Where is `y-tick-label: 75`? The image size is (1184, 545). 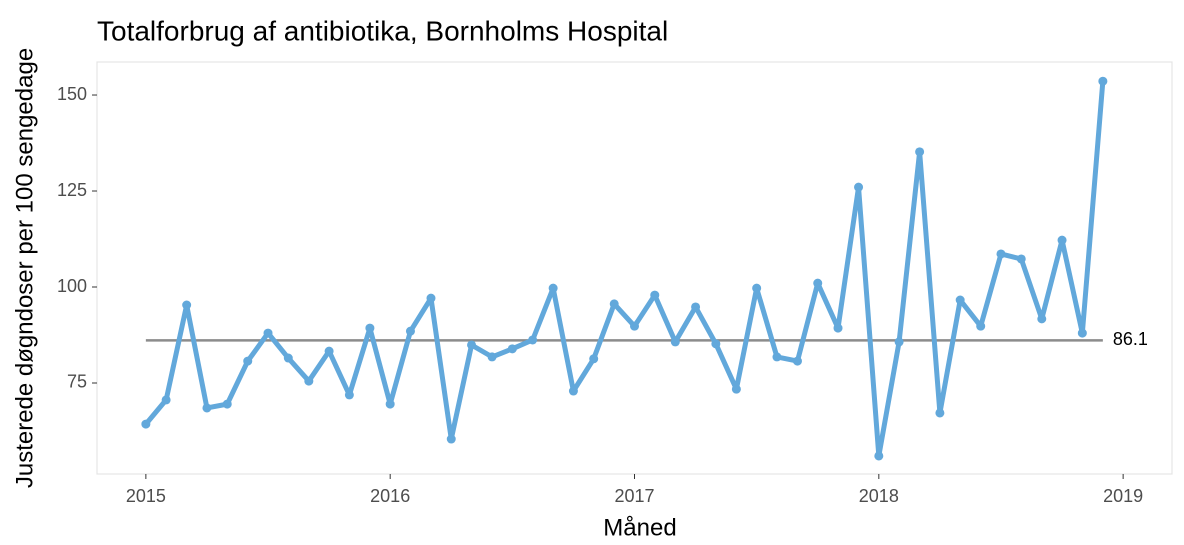
y-tick-label: 75 is located at coordinates (77, 382).